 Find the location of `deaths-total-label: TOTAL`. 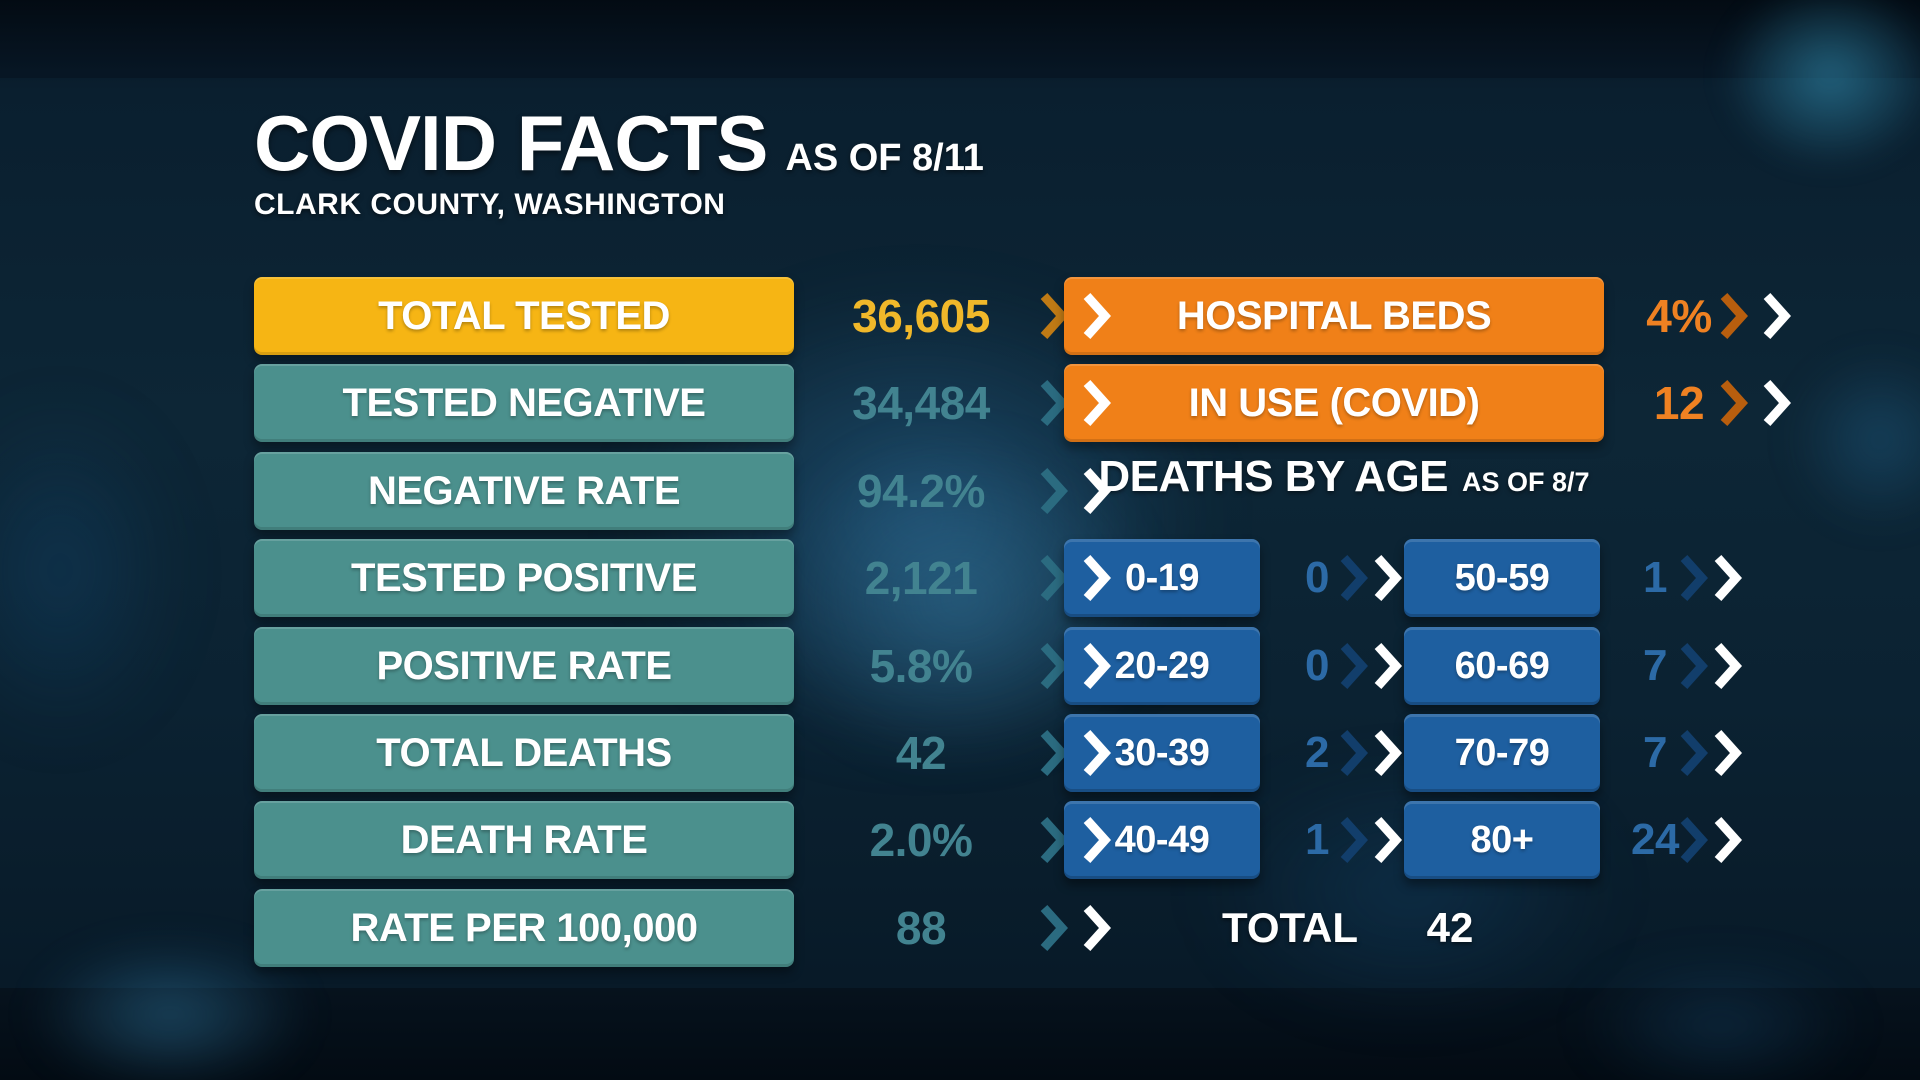

deaths-total-label: TOTAL is located at coordinates (1290, 927).